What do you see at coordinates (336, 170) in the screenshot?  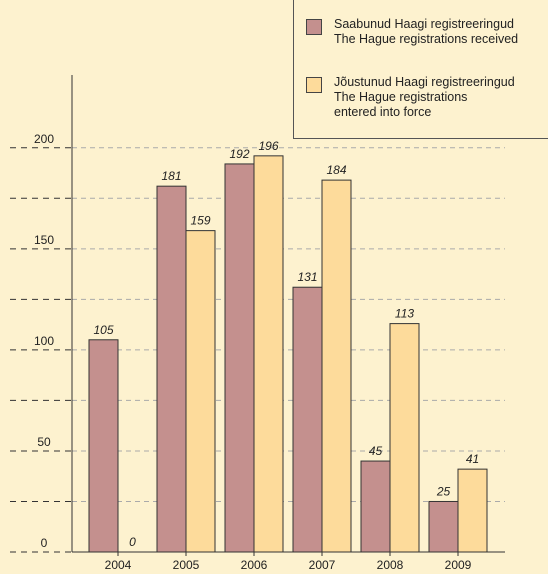 I see `value-label: 184` at bounding box center [336, 170].